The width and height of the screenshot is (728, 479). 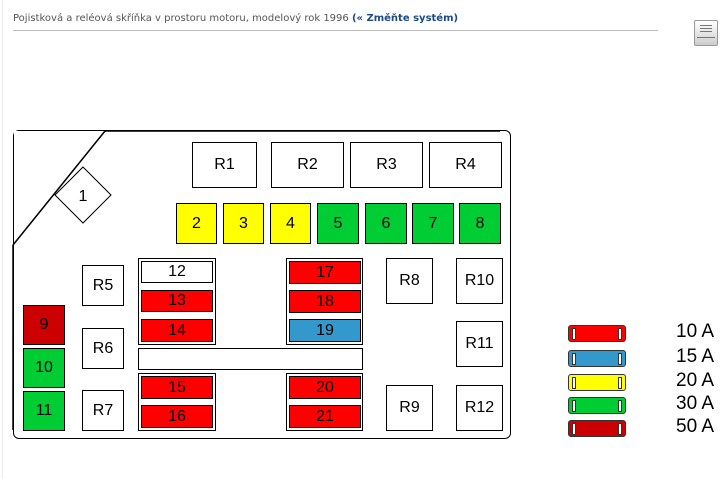 I want to click on fuse-3: 3, so click(x=243, y=223).